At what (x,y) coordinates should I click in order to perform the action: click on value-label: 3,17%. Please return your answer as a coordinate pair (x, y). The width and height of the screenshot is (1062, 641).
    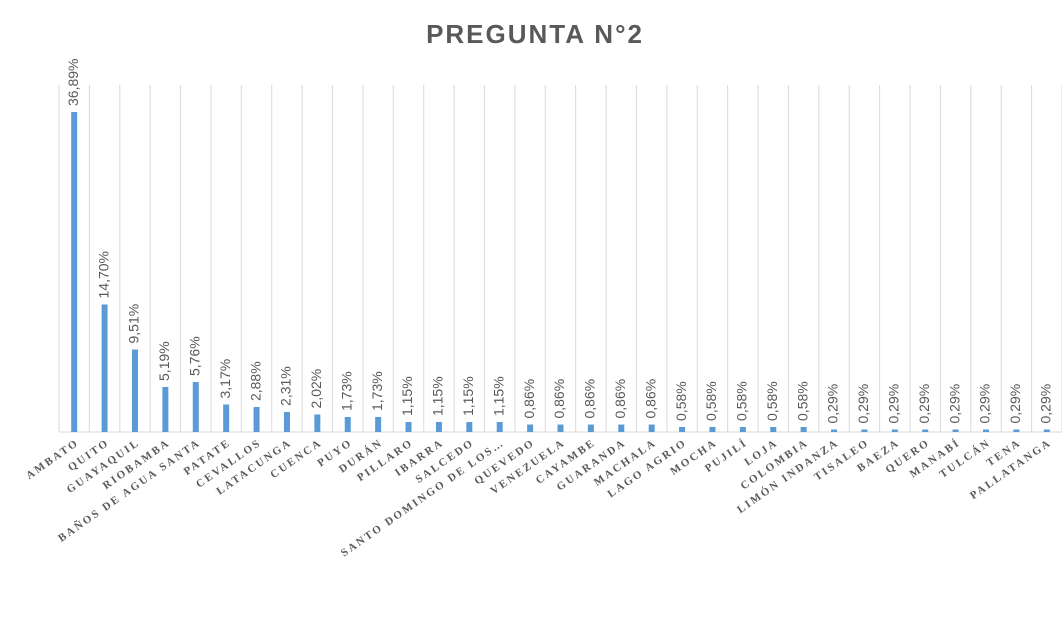
    Looking at the image, I should click on (225, 379).